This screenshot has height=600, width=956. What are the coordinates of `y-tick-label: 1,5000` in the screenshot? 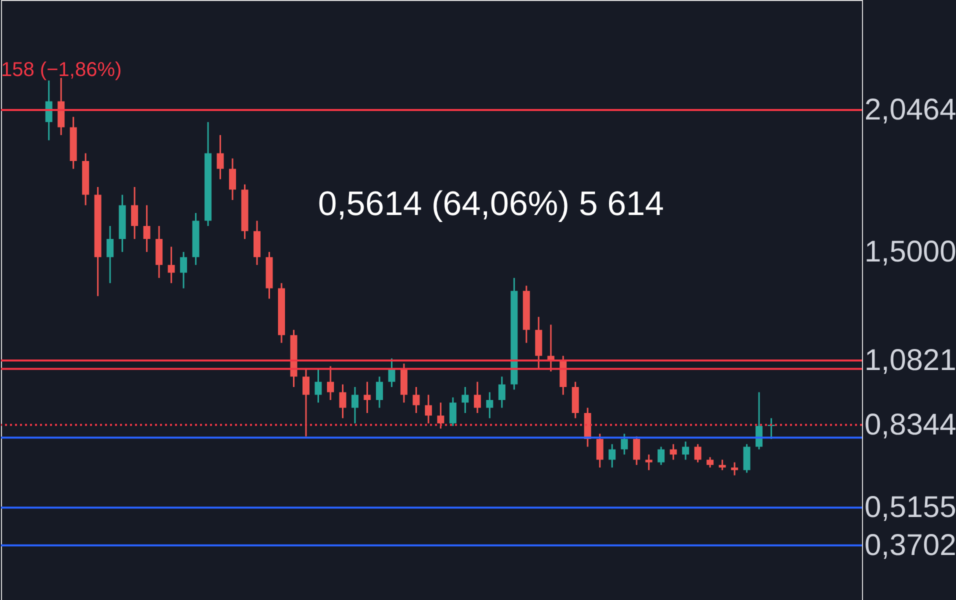 It's located at (910, 251).